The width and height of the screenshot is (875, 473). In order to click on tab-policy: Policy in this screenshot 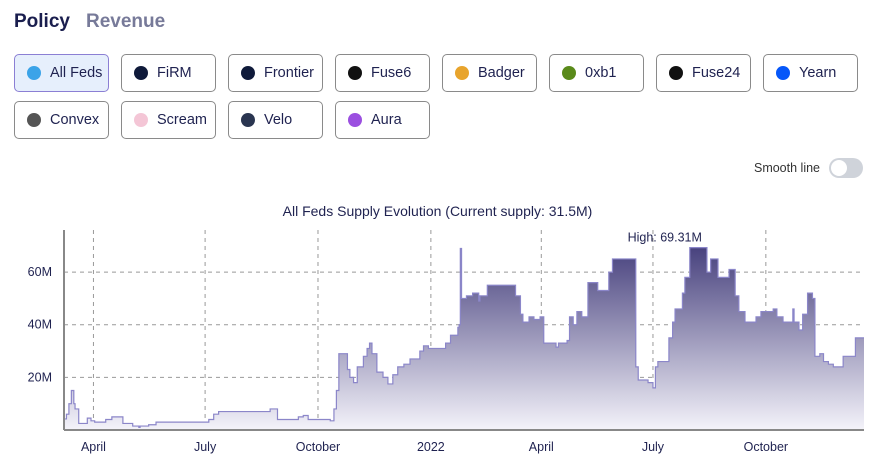, I will do `click(42, 21)`.